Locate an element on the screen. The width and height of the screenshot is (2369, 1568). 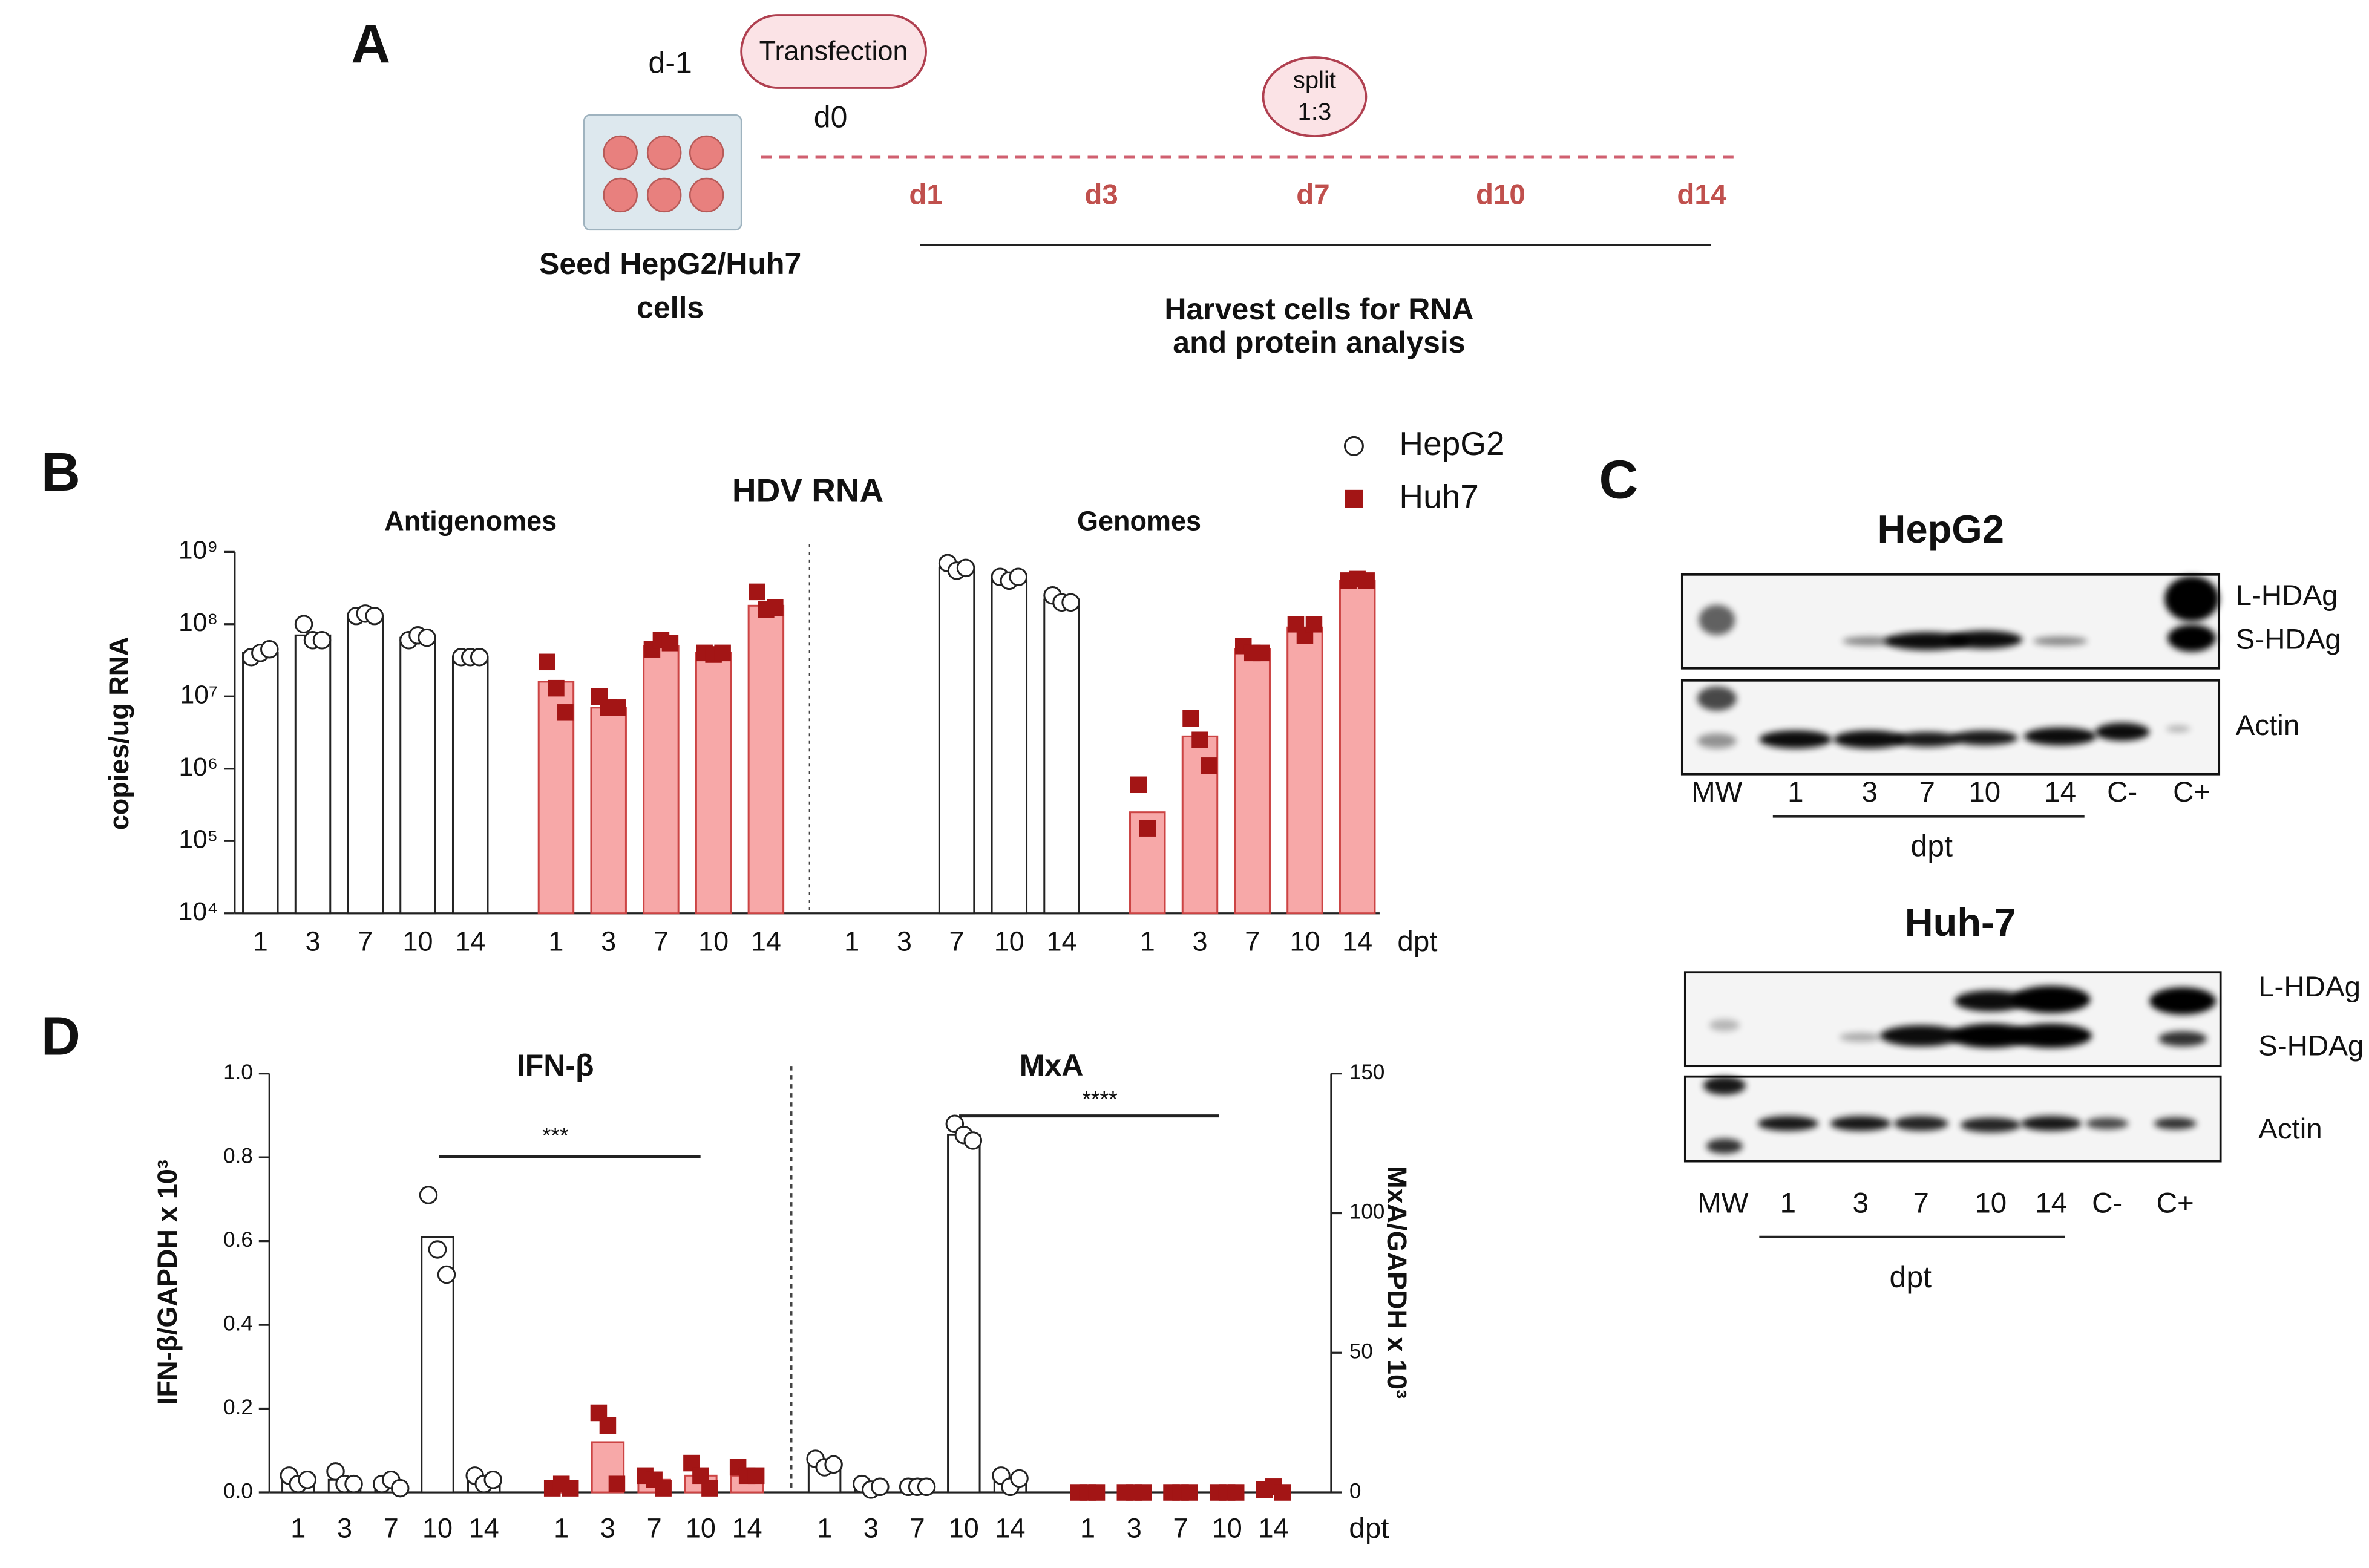
blot-title: HepG2 is located at coordinates (1941, 529).